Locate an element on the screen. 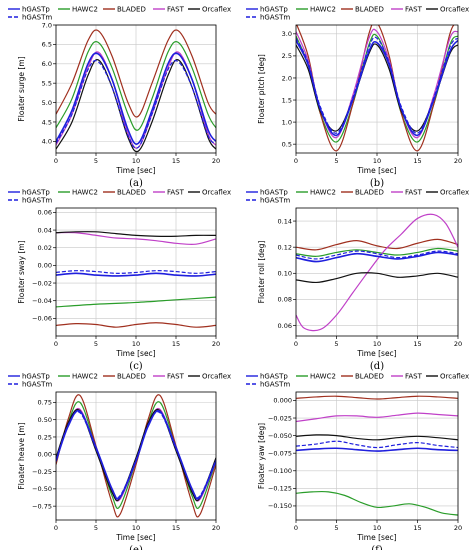 This screenshot has width=470, height=550. tick-label-y-4-2: −0.25 is located at coordinates (42, 472).